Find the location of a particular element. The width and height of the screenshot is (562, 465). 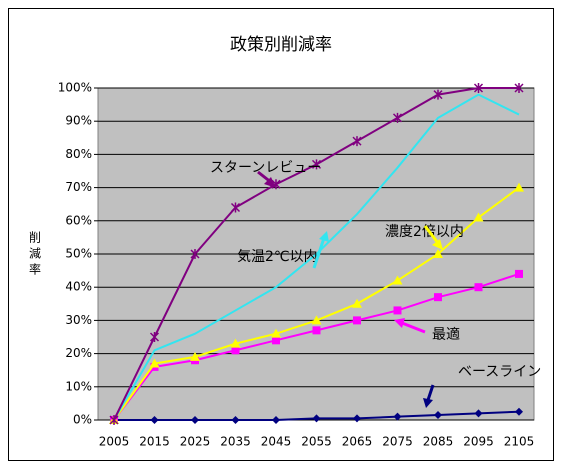

y-tick-label: 80% is located at coordinates (78, 154).